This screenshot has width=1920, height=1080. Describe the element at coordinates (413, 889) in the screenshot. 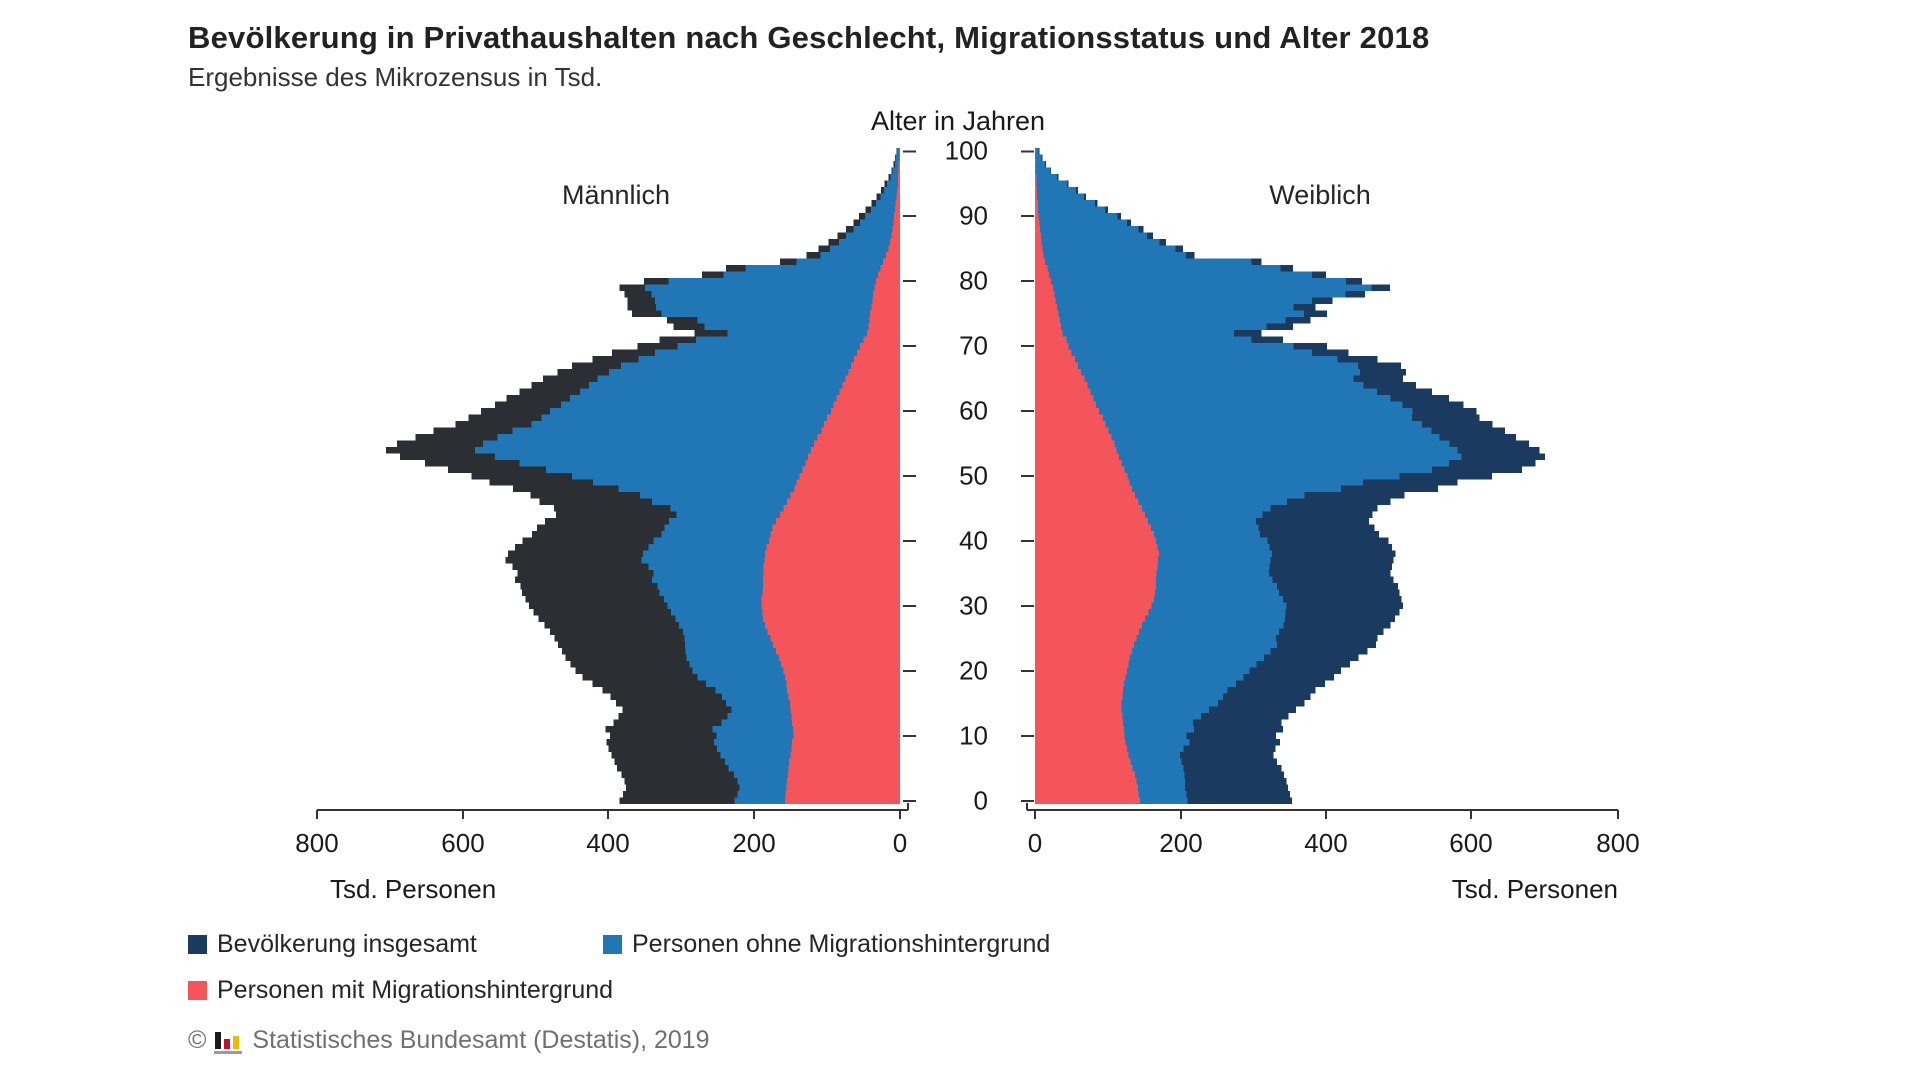

I see `male-x-axis-label: Tsd. Personen` at that location.